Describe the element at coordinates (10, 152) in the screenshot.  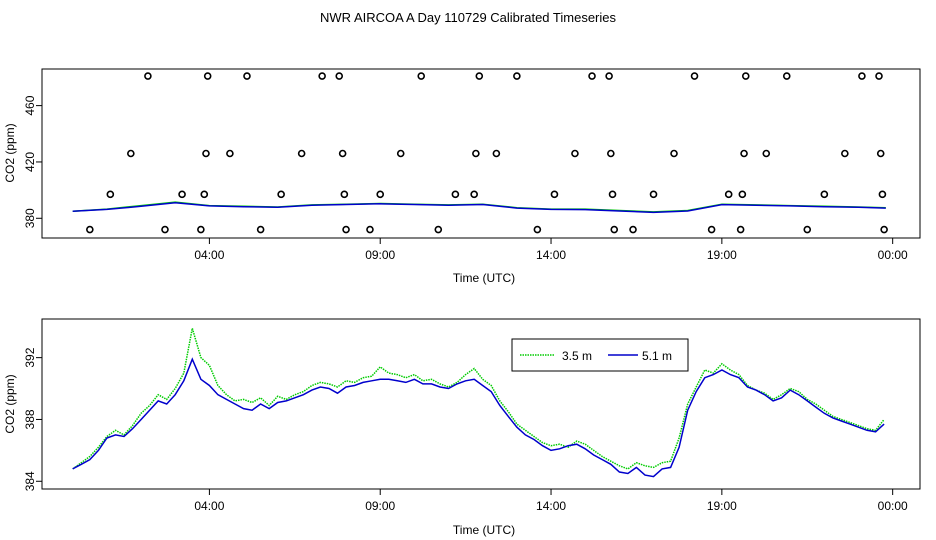
I see `top-y-axis-label: CO2 (ppm)` at that location.